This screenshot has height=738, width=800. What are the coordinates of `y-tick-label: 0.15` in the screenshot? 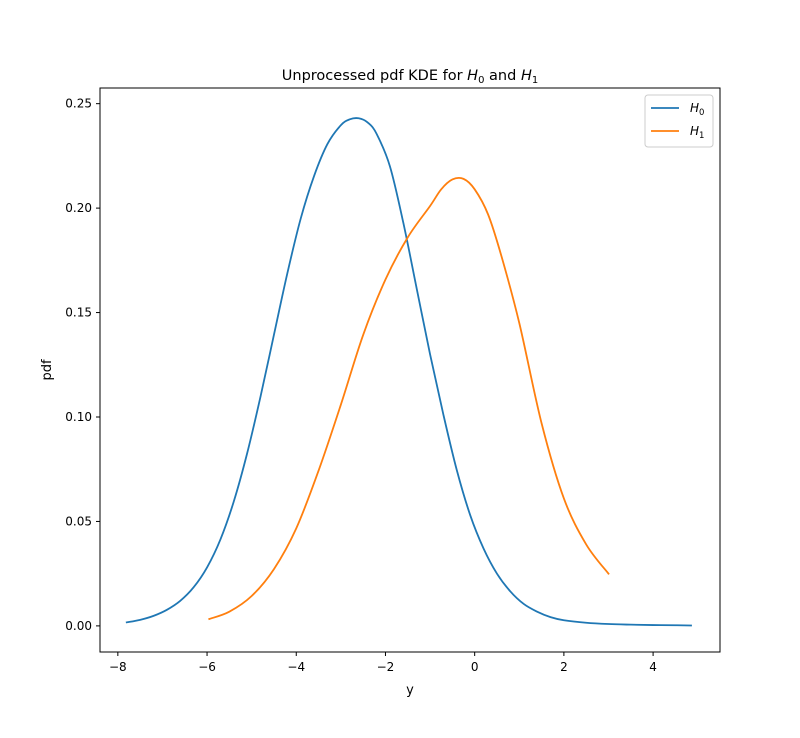 It's located at (78, 313).